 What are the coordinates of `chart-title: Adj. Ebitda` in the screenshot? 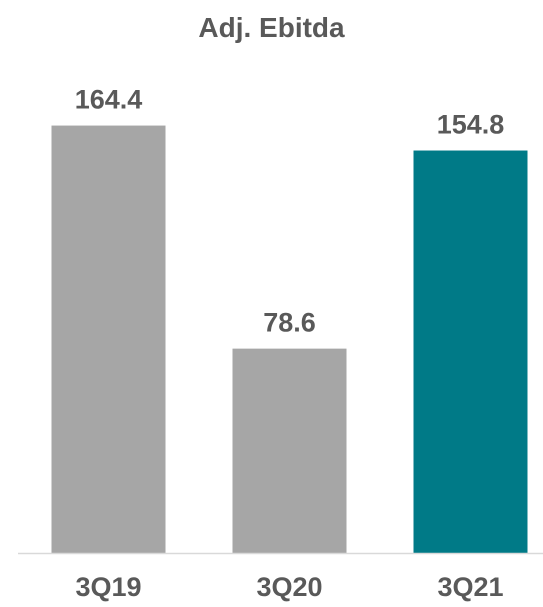 It's located at (271, 27).